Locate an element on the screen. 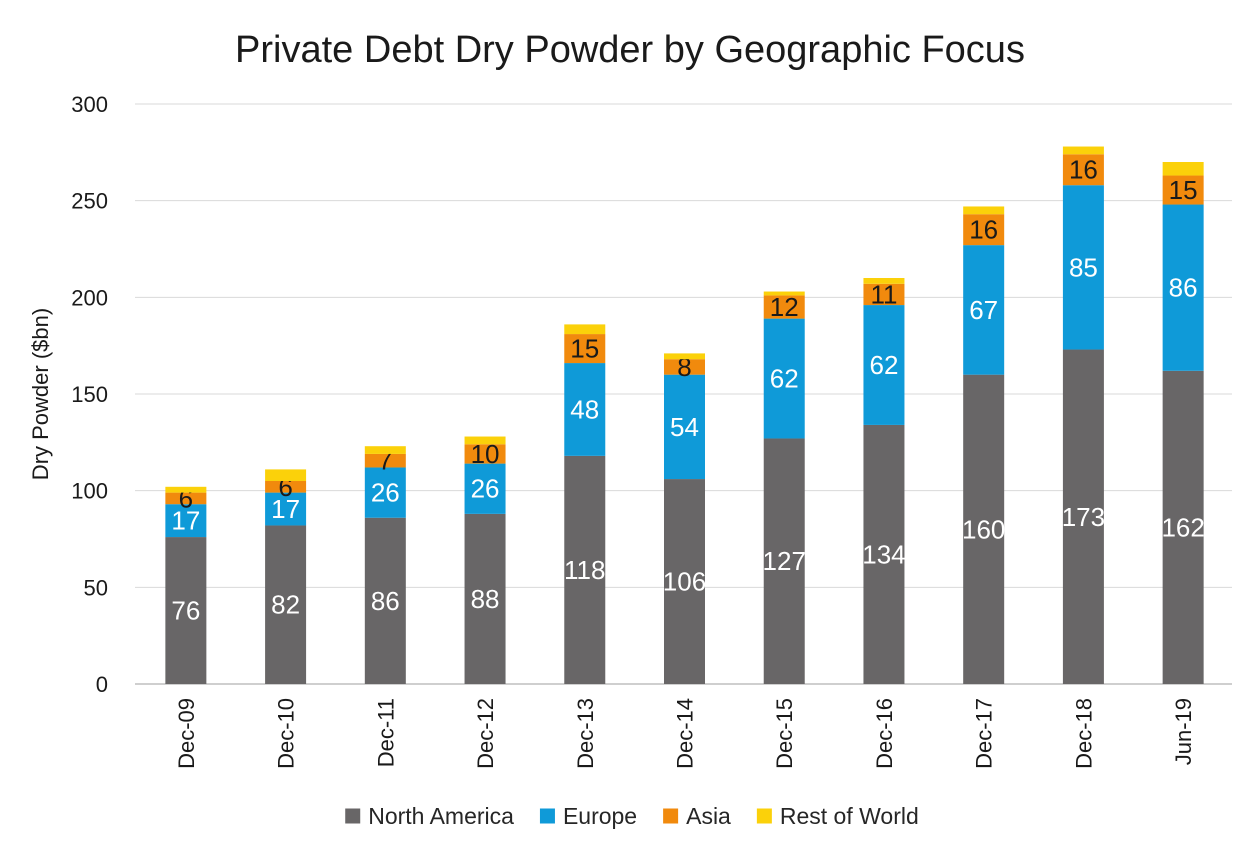  legend-label: Rest of World is located at coordinates (849, 816).